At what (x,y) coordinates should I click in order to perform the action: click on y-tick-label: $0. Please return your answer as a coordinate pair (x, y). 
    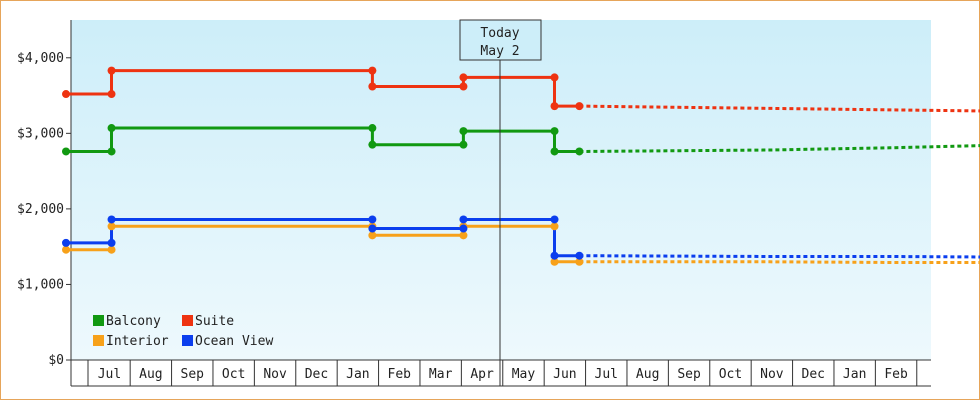
    Looking at the image, I should click on (56, 360).